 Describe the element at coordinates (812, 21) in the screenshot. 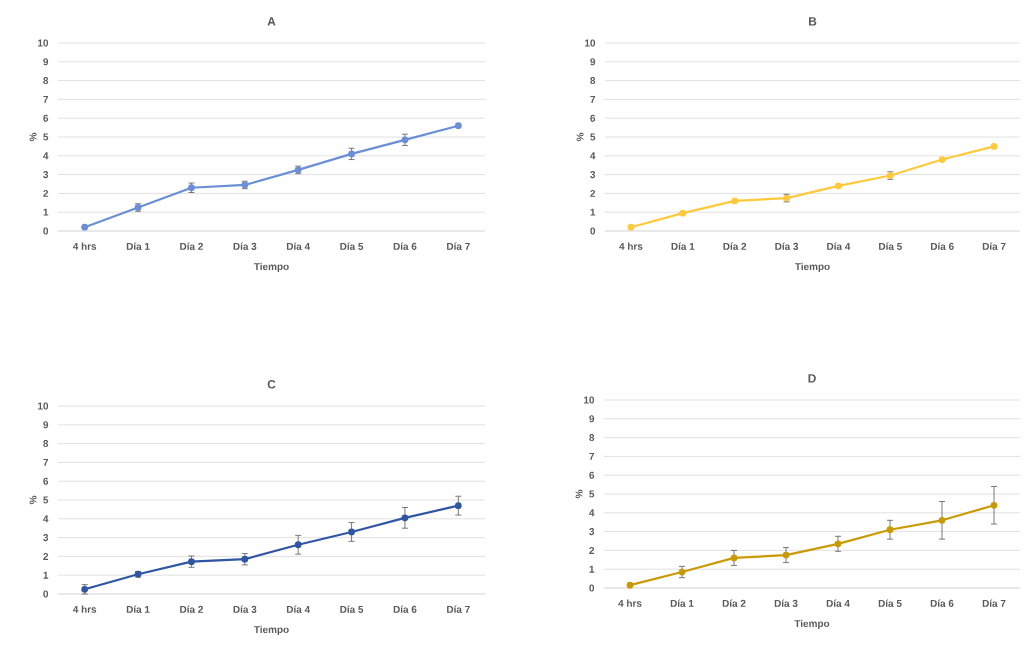

I see `chart-title: B` at that location.